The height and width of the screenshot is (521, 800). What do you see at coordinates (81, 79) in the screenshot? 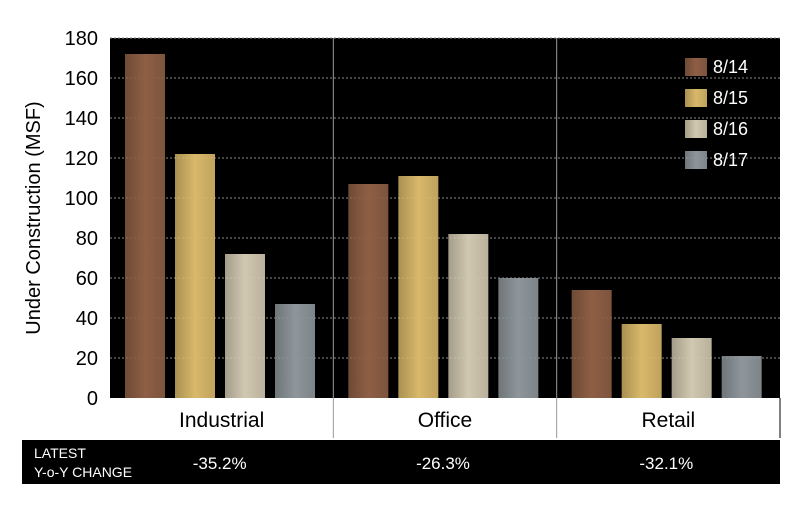
I see `y-tick-label: 160` at bounding box center [81, 79].